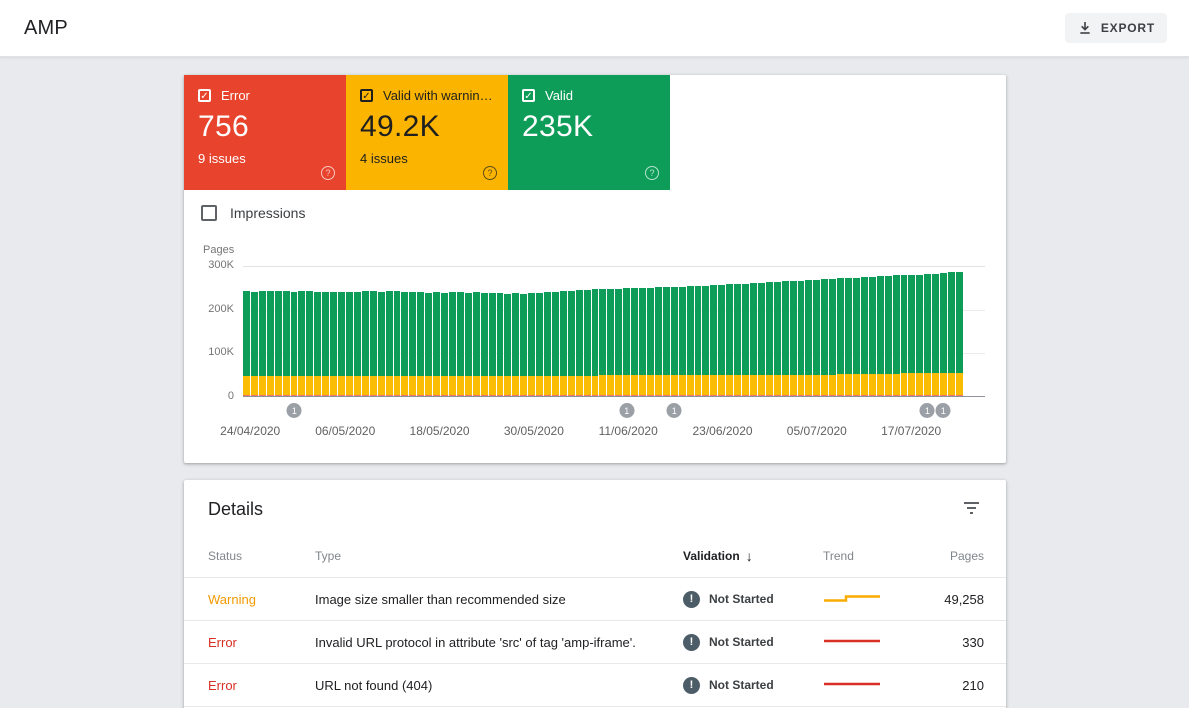 The image size is (1189, 708). I want to click on export-button: EXPORT, so click(1115, 28).